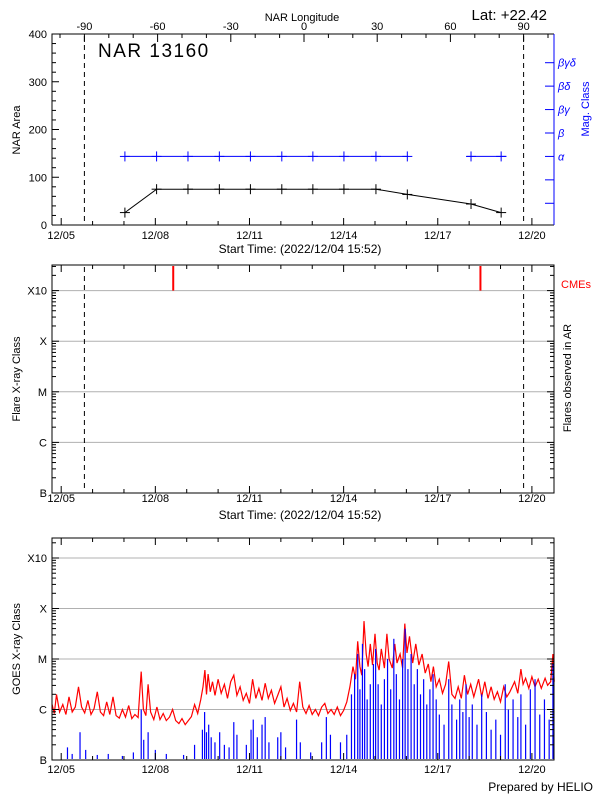 This screenshot has height=800, width=600. What do you see at coordinates (154, 51) in the screenshot?
I see `region-title: NAR 13160` at bounding box center [154, 51].